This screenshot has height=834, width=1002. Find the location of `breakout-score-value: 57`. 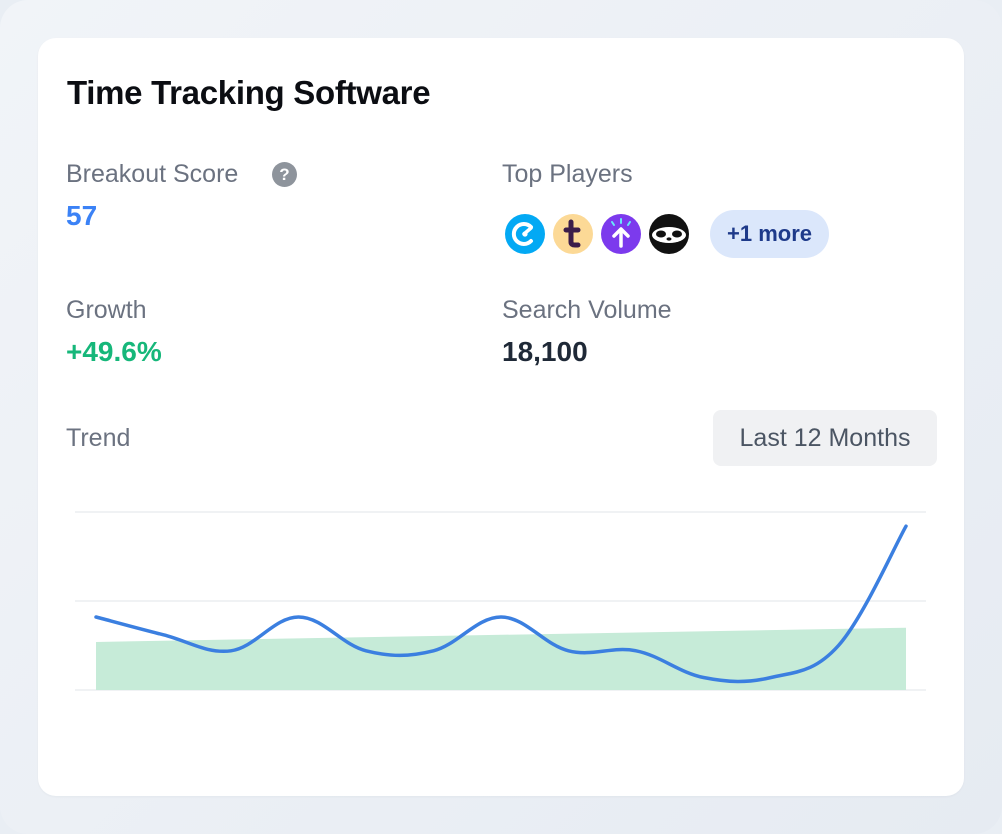

breakout-score-value: 57 is located at coordinates (82, 215).